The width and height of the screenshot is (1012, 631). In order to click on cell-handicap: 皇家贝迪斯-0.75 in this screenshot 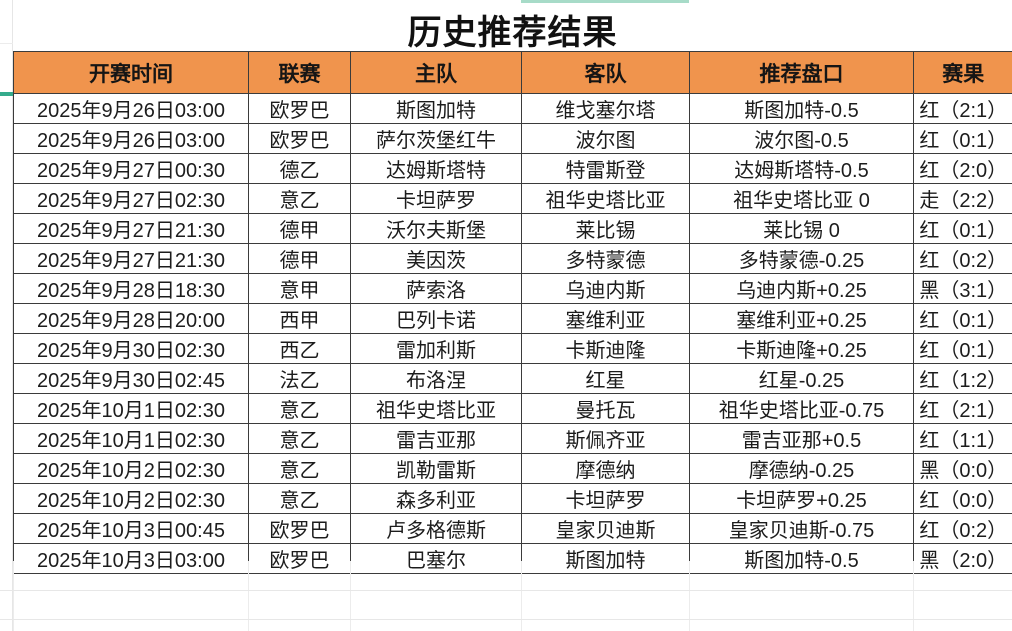, I will do `click(801, 528)`.